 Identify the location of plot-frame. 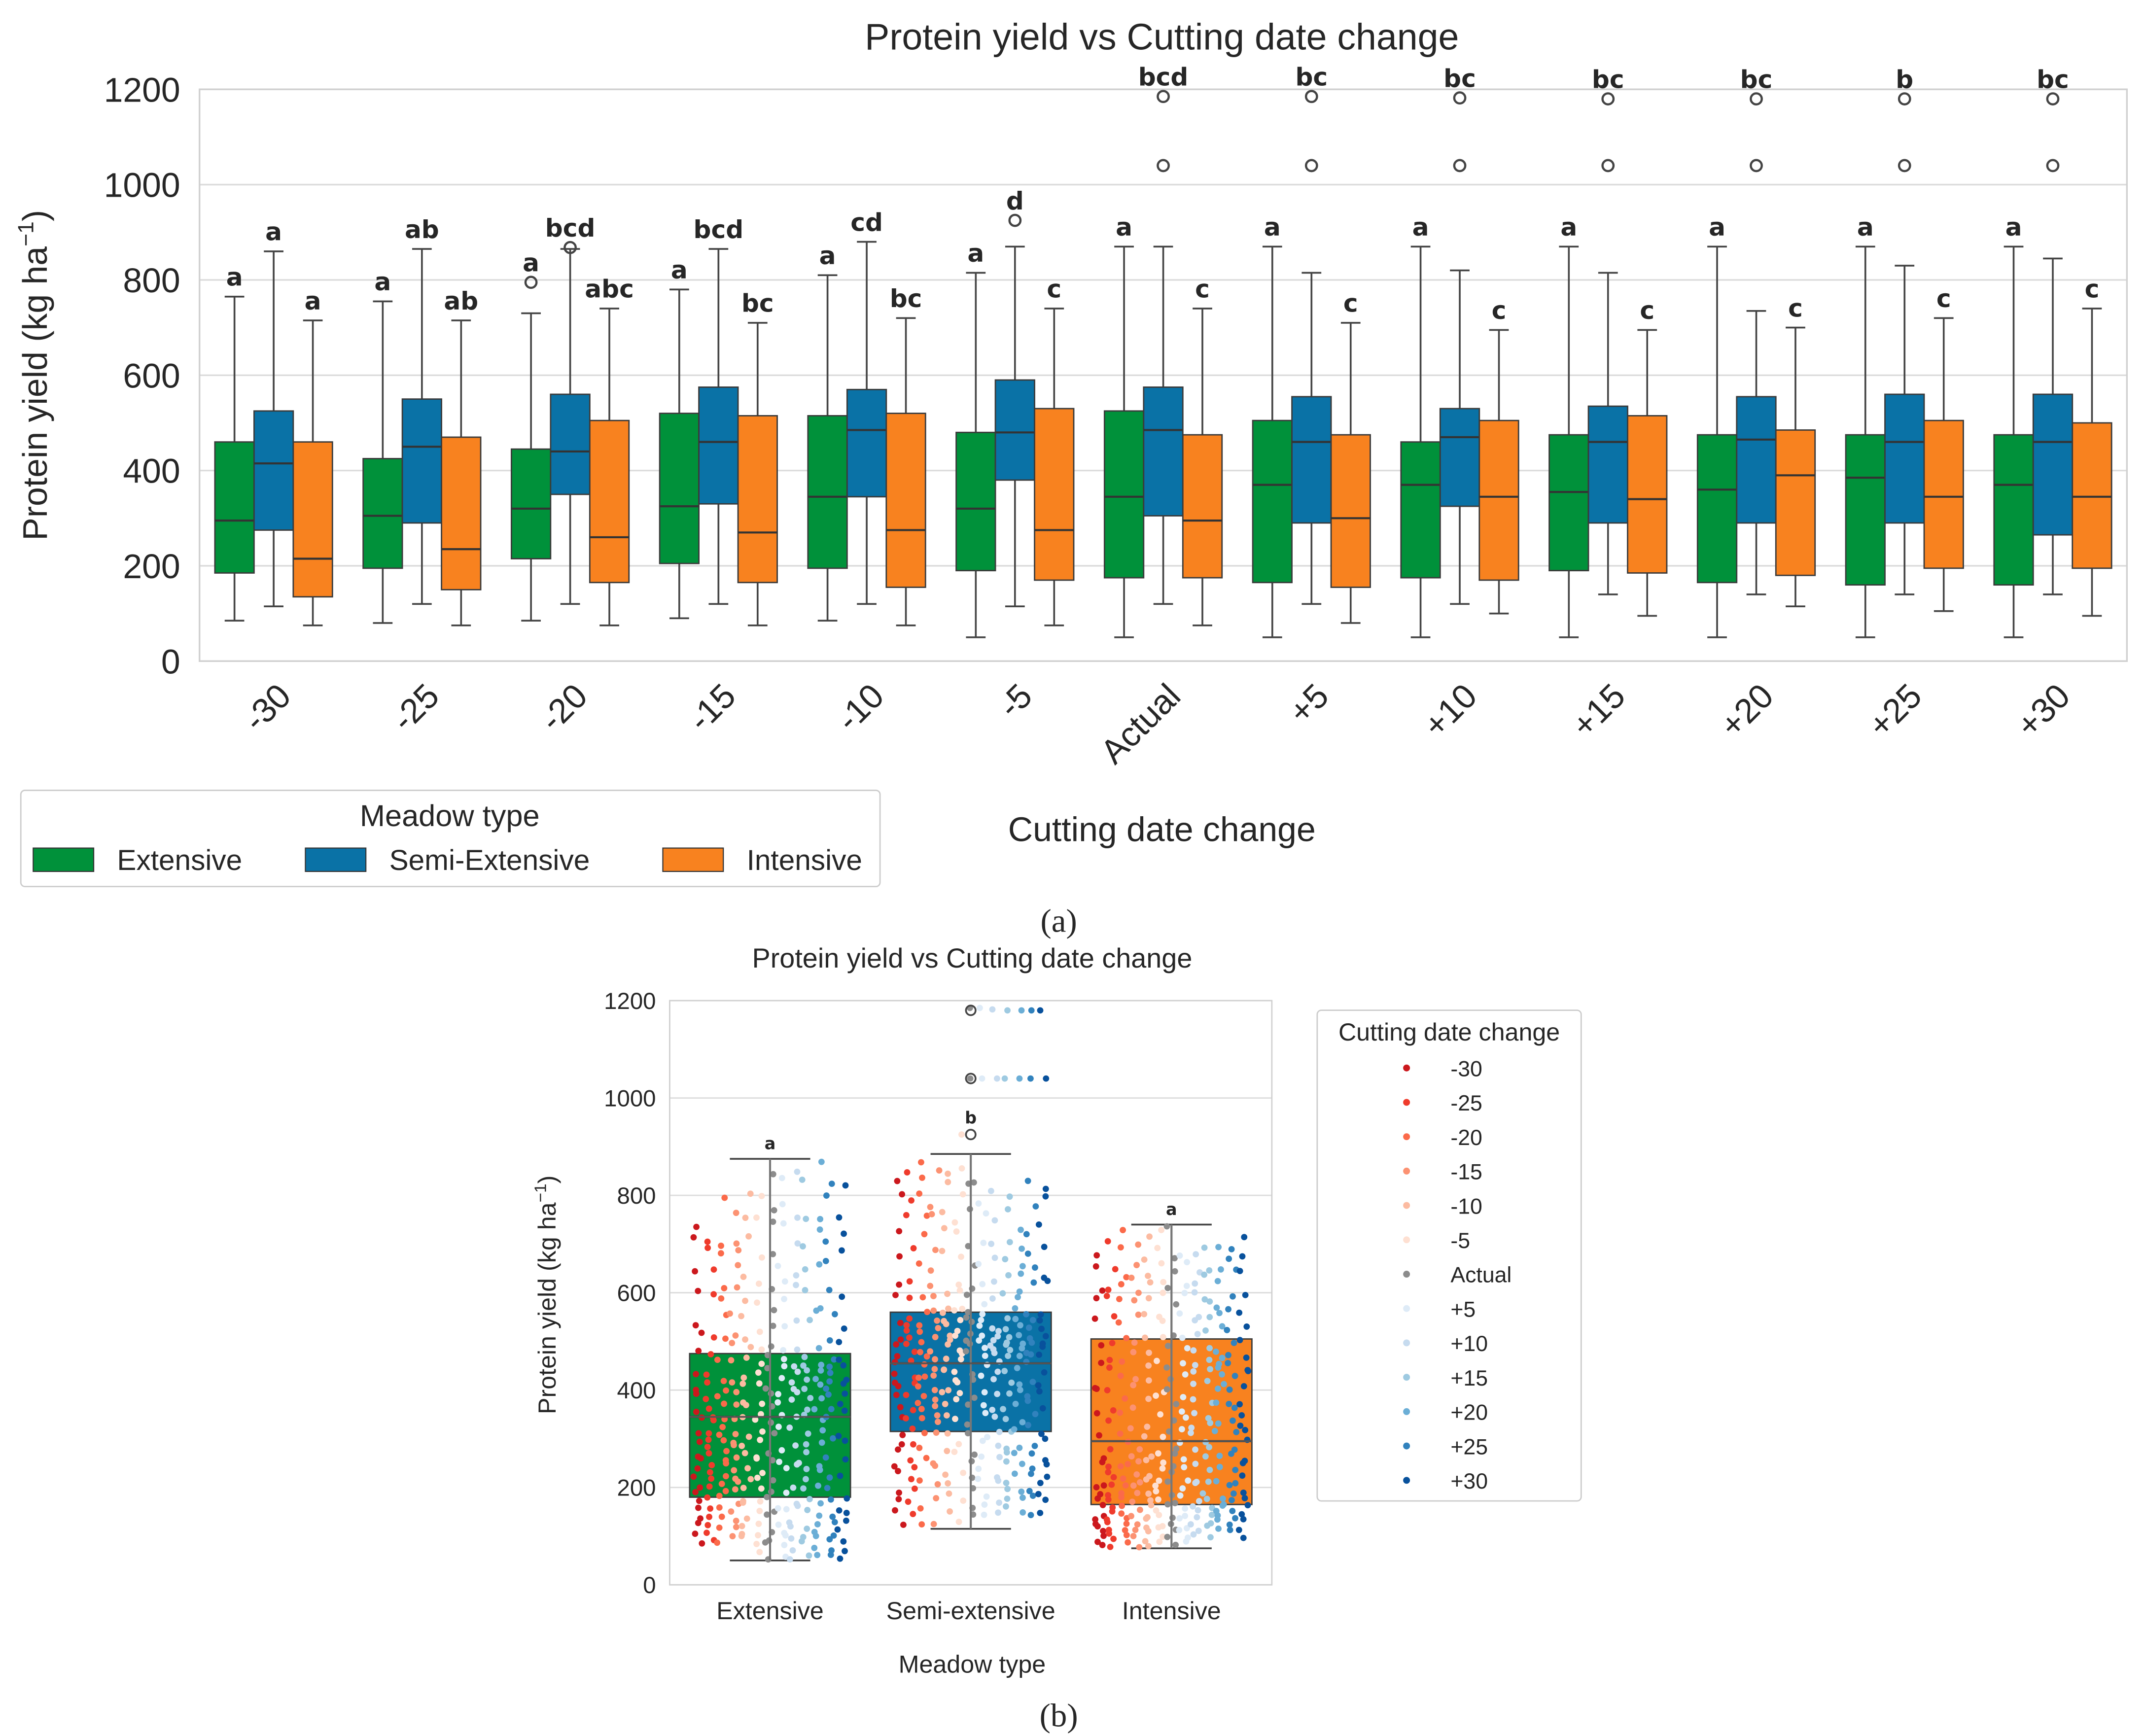
(971, 1293).